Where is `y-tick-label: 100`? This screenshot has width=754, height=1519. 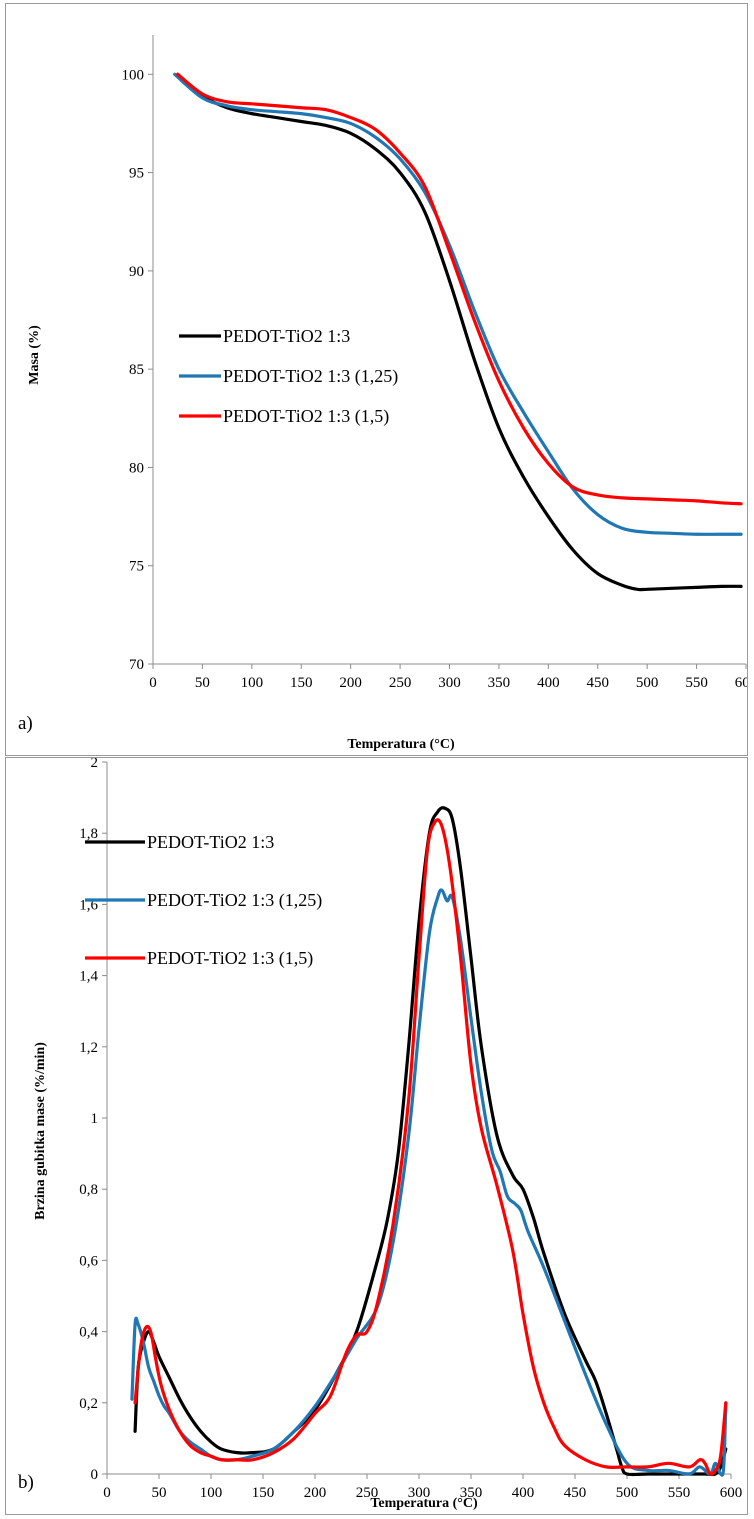
y-tick-label: 100 is located at coordinates (133, 75).